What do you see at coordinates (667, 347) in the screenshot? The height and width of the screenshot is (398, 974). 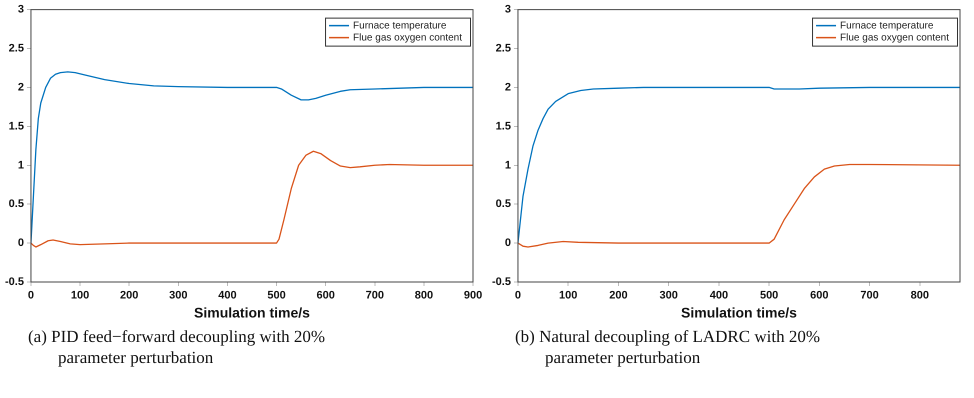 I see `text: (b) Natural decoupling of LADRC with 20% parameter perturbation` at bounding box center [667, 347].